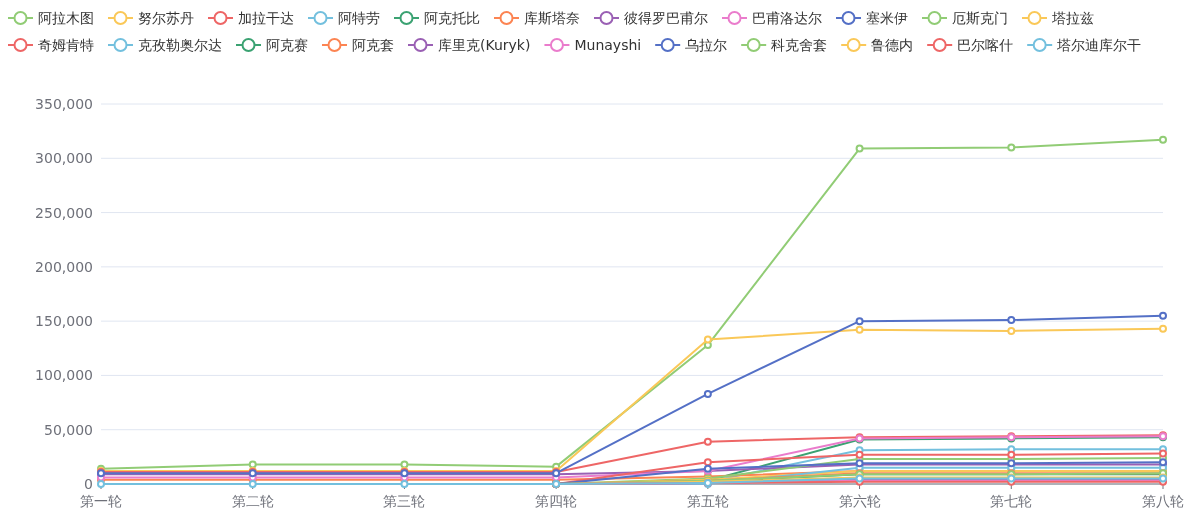 The height and width of the screenshot is (513, 1202). I want to click on y-tick-label: 250,000, so click(64, 212).